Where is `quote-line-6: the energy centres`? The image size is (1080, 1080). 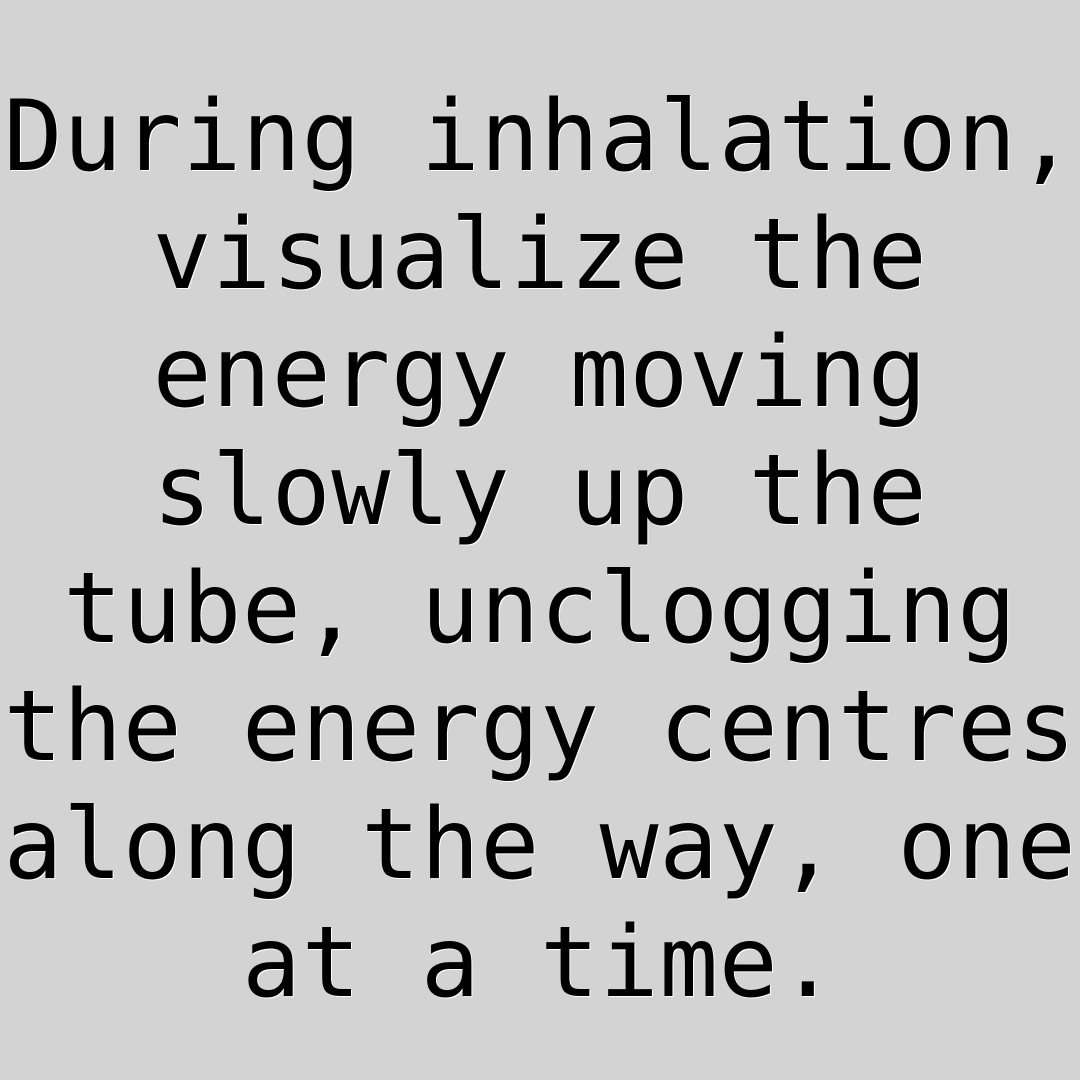 quote-line-6: the energy centres is located at coordinates (540, 727).